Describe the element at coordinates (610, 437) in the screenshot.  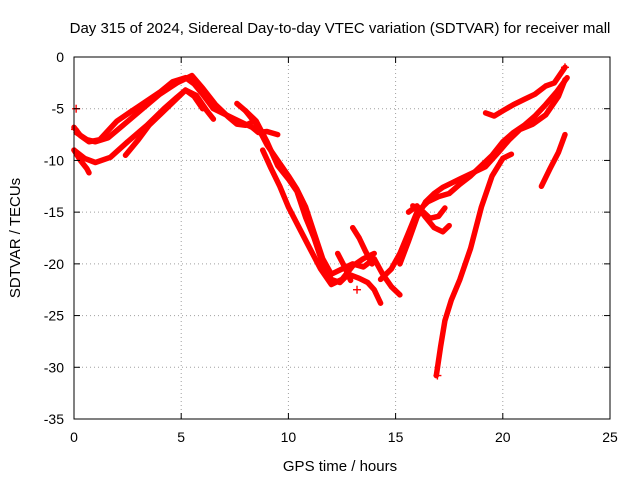
I see `x-tick-label: 25` at that location.